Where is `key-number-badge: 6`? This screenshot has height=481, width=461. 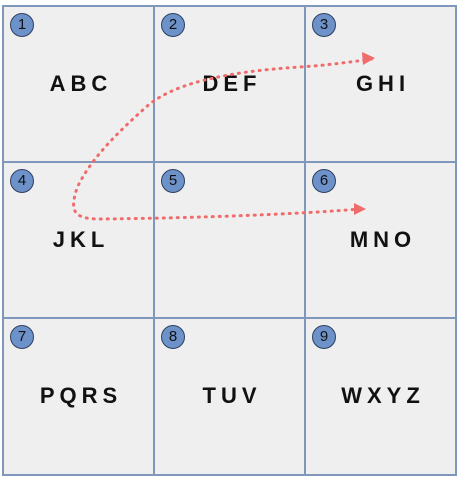 key-number-badge: 6 is located at coordinates (324, 181).